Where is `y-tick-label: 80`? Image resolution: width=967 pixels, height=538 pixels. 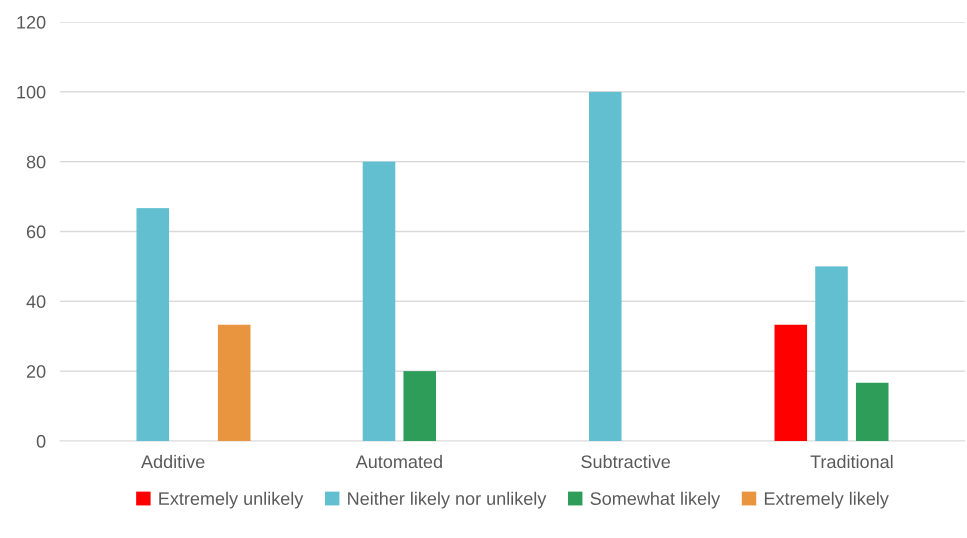
y-tick-label: 80 is located at coordinates (36, 162).